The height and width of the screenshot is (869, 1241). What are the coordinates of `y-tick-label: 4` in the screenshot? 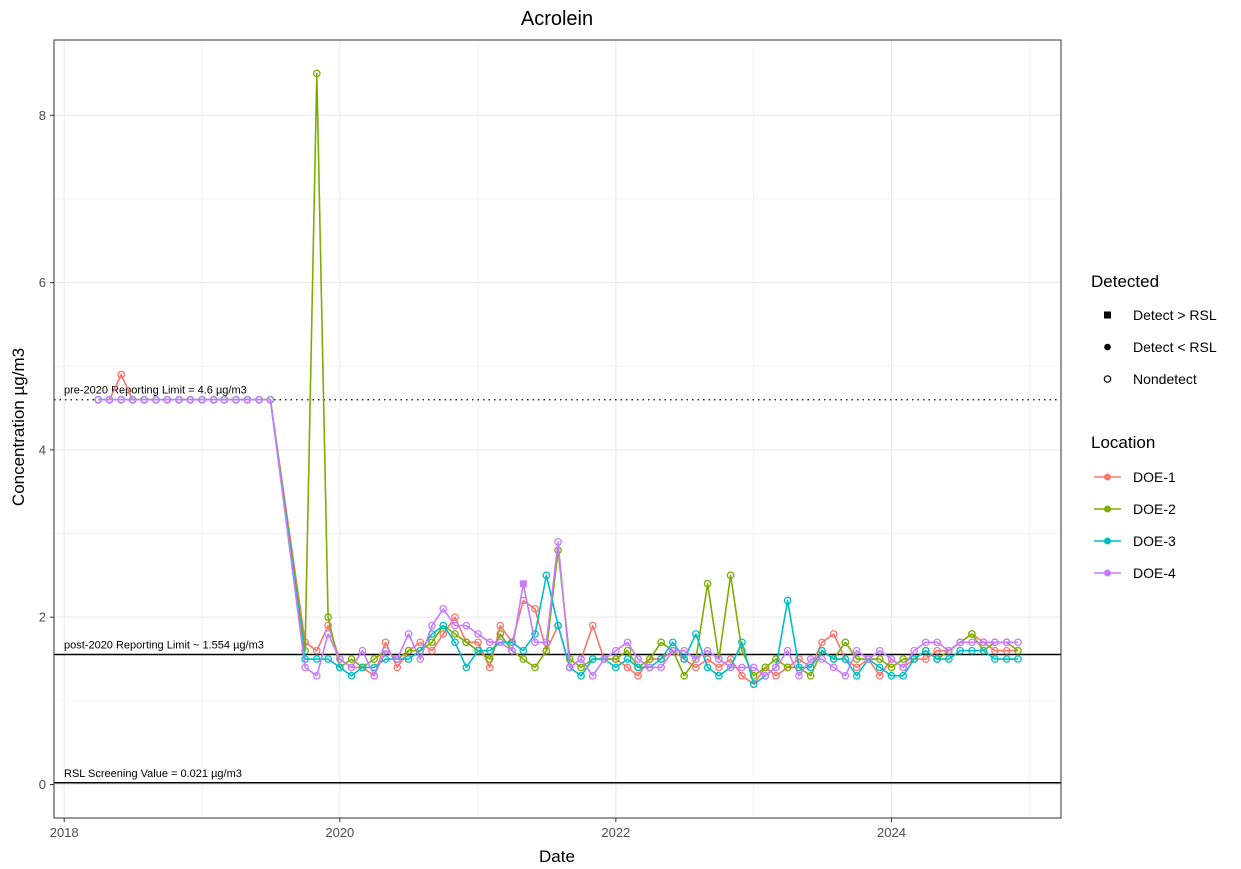 It's located at (42, 449).